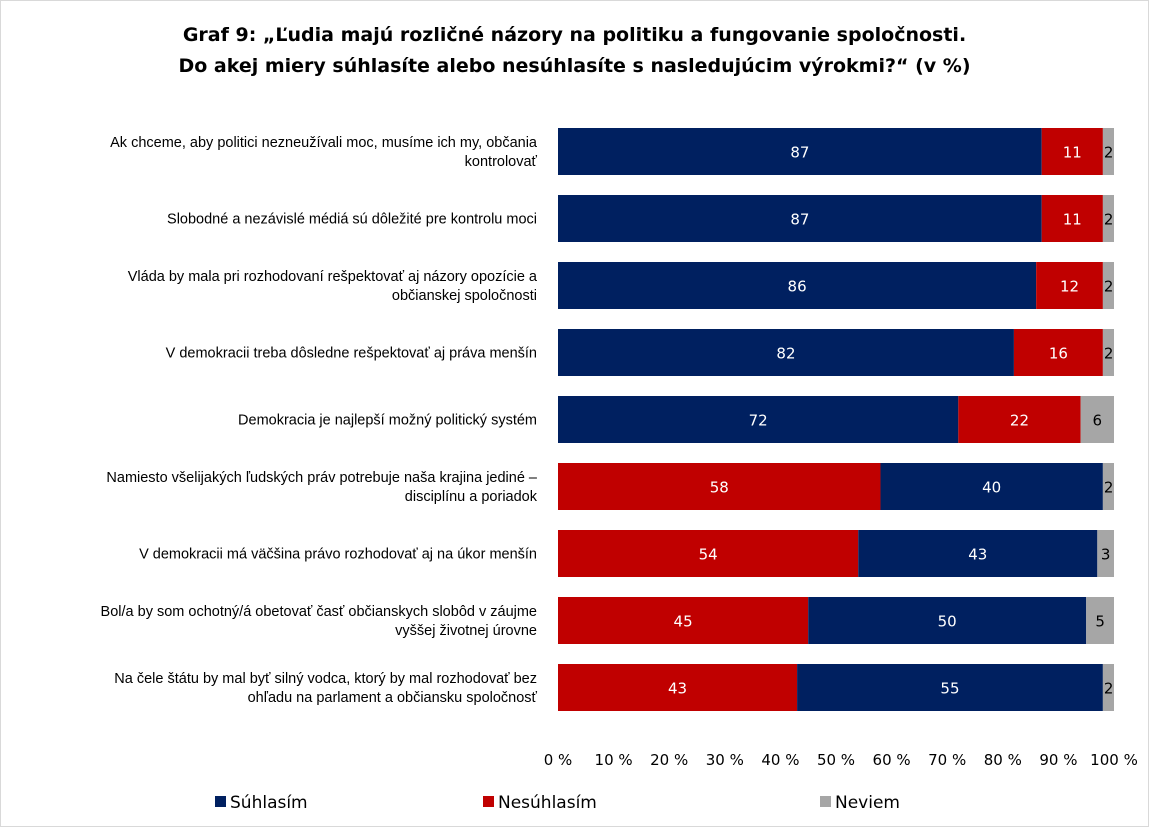 Image resolution: width=1149 pixels, height=827 pixels. Describe the element at coordinates (466, 631) in the screenshot. I see `category-label: vyššej životnej úrovne` at that location.